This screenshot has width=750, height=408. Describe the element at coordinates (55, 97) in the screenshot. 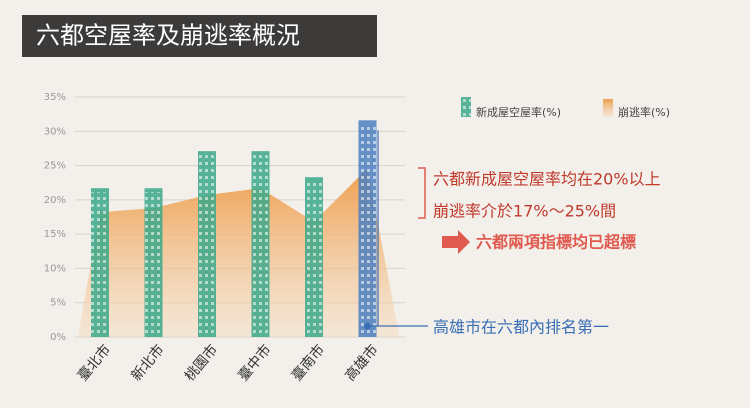

I see `y-tick-label: 35%` at that location.